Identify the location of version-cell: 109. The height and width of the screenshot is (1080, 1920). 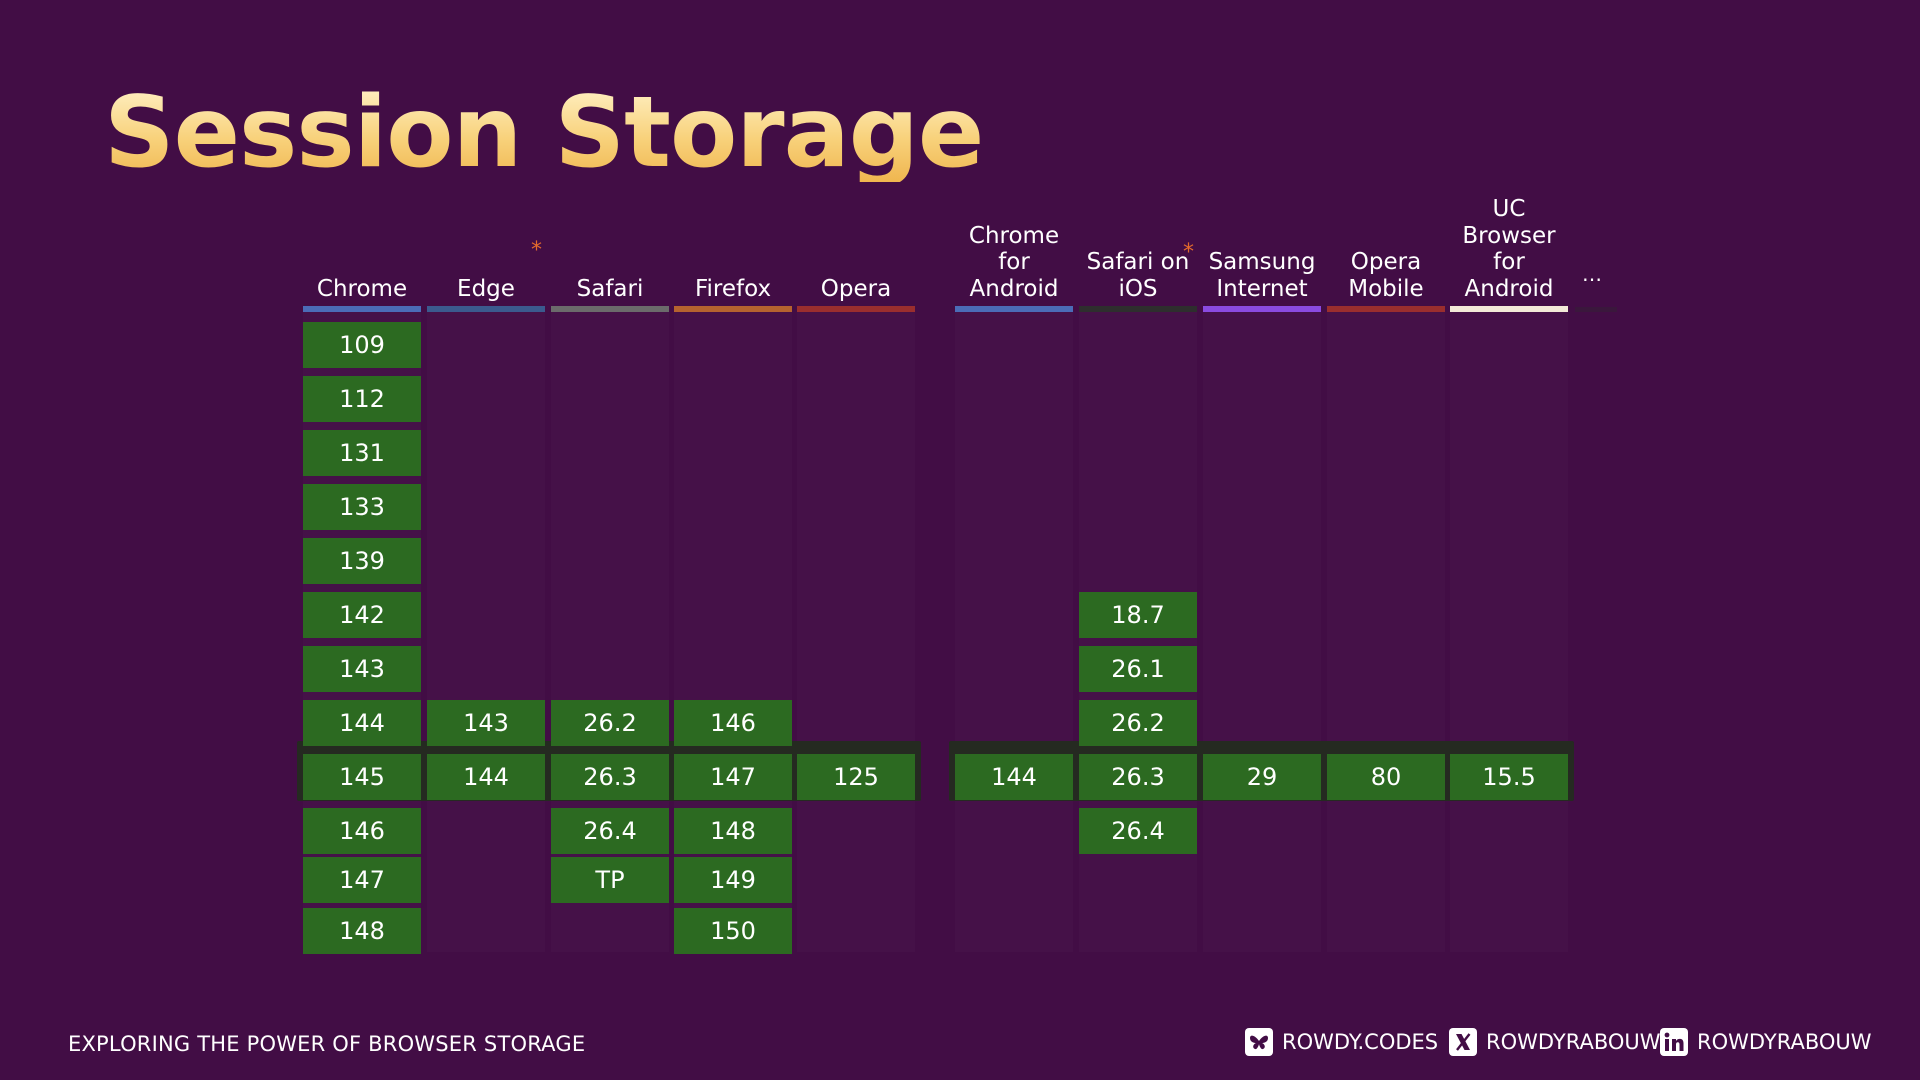
(362, 345).